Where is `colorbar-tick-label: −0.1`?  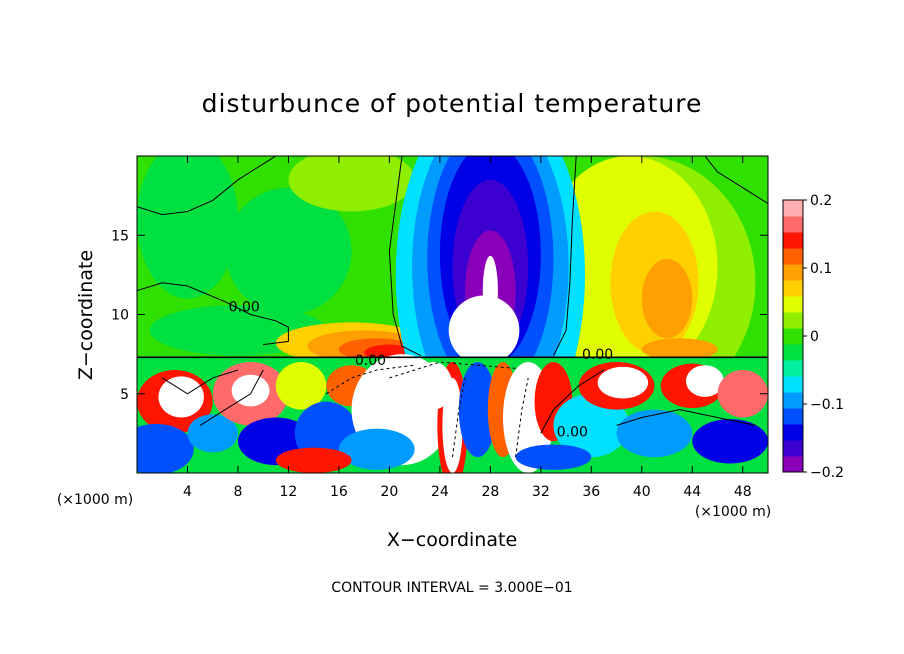 colorbar-tick-label: −0.1 is located at coordinates (827, 405).